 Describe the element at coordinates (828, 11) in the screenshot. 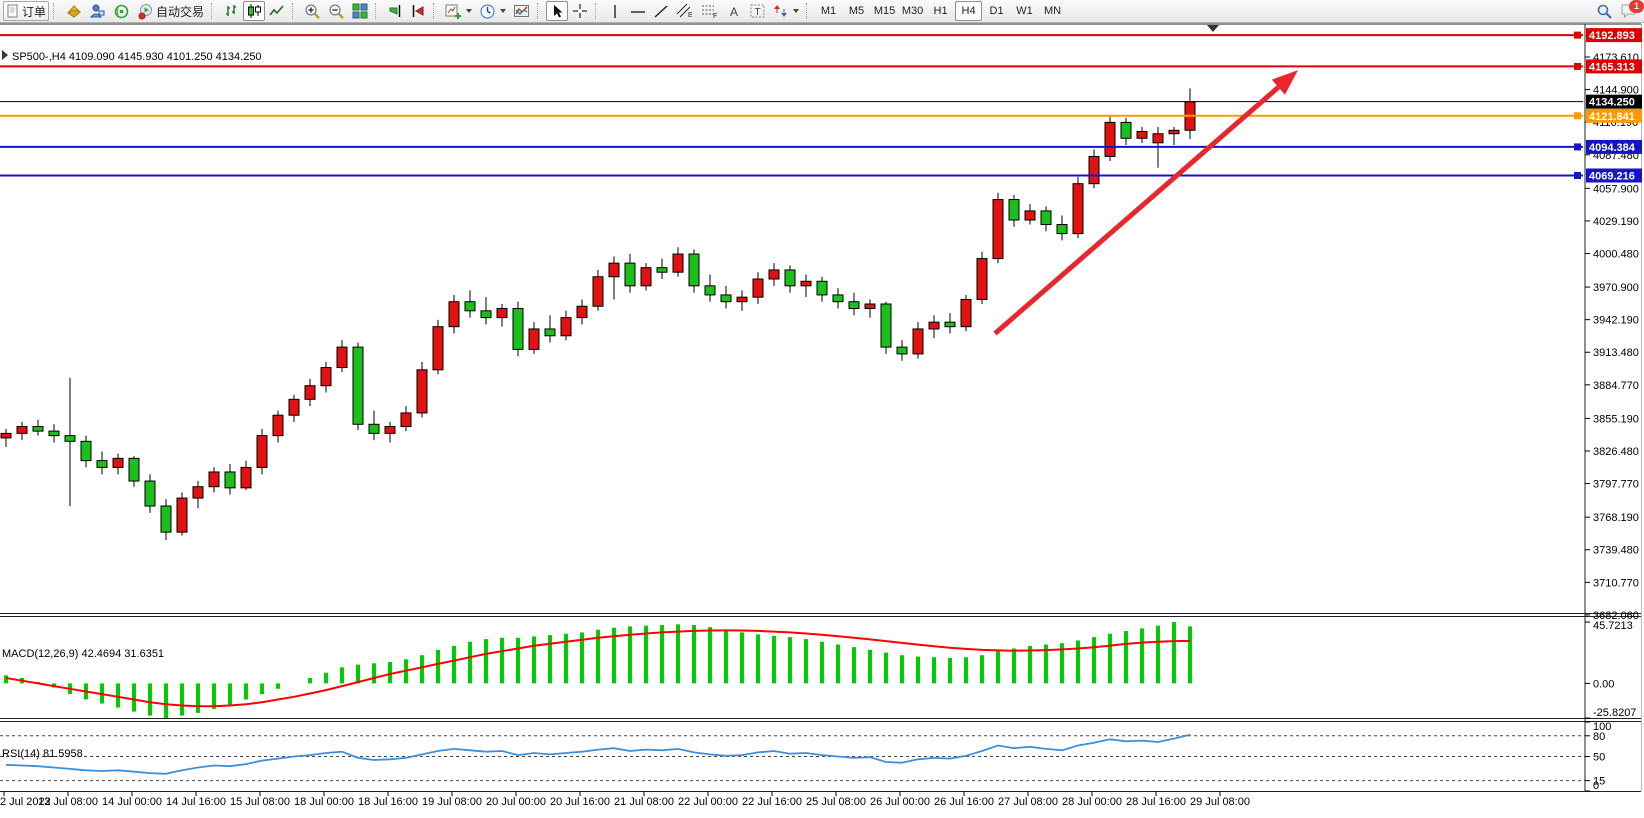

I see `timeframe-m1: M1` at that location.